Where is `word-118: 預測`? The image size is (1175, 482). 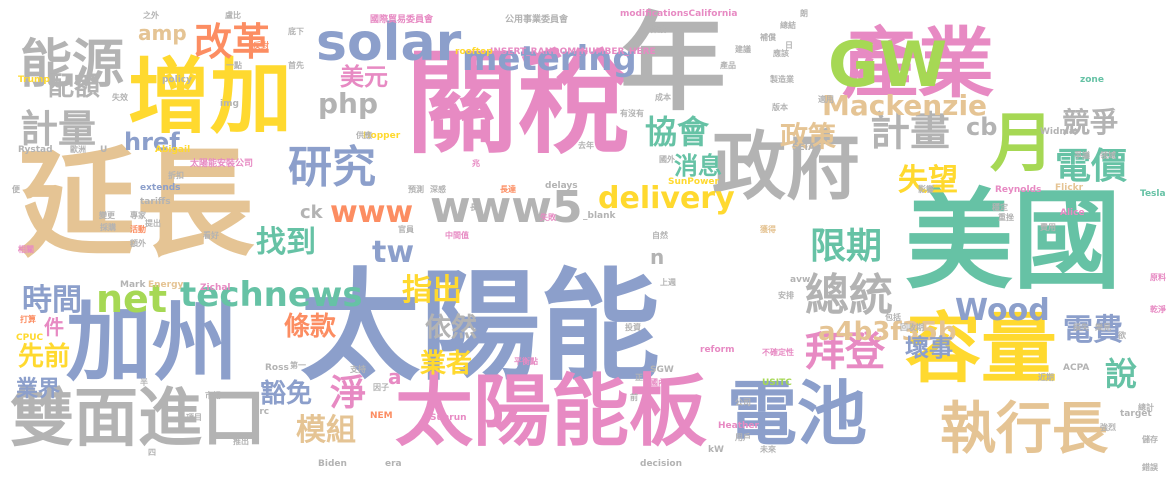
word-118: 預測 is located at coordinates (416, 189).